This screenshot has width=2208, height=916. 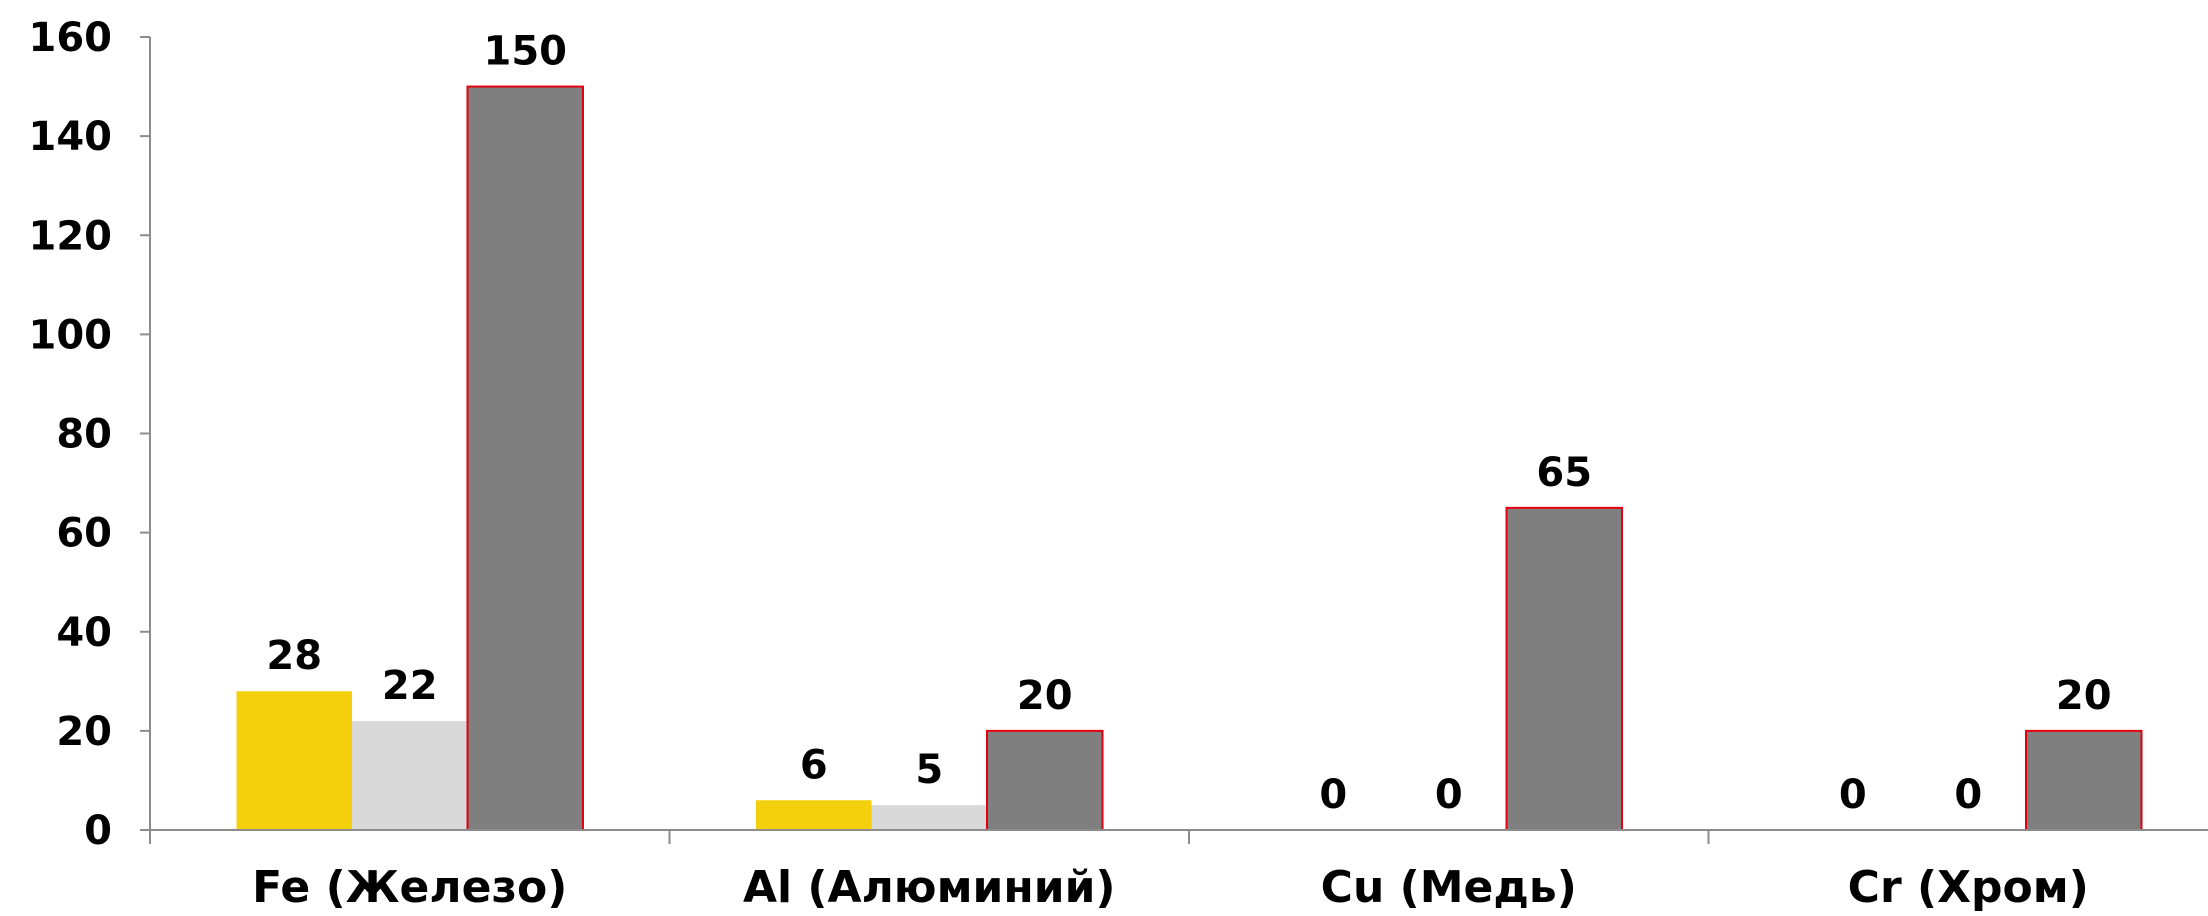 I want to click on y-tick-label: 120, so click(x=71, y=236).